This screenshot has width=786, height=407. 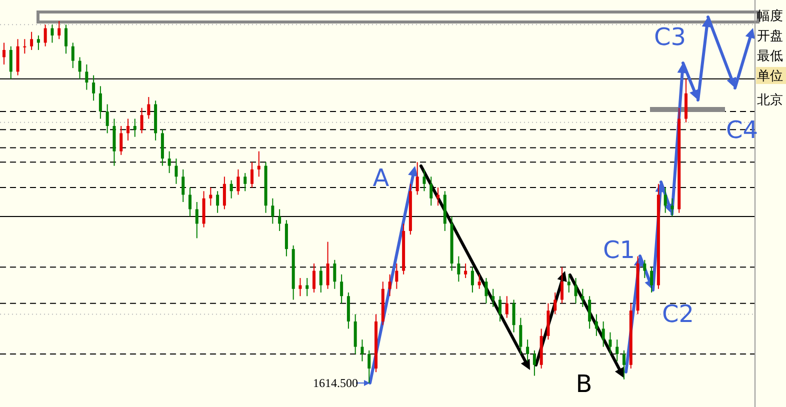 What do you see at coordinates (381, 178) in the screenshot?
I see `annotation: A` at bounding box center [381, 178].